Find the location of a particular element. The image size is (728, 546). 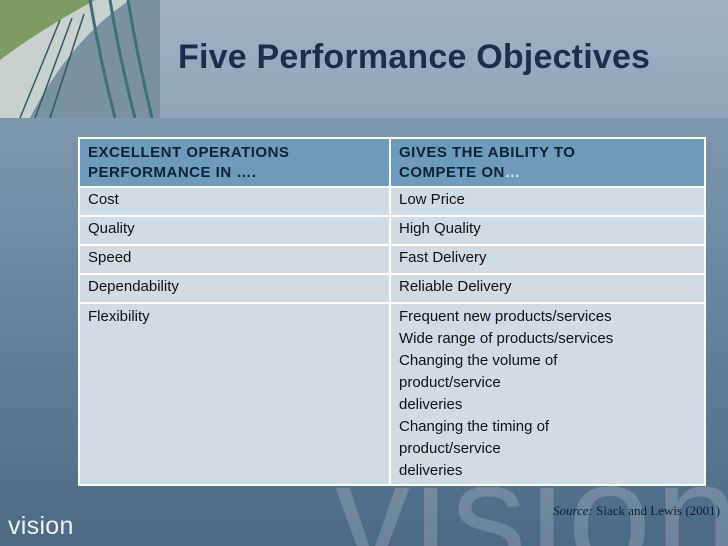

objective-cell: Flexibility is located at coordinates (234, 394).